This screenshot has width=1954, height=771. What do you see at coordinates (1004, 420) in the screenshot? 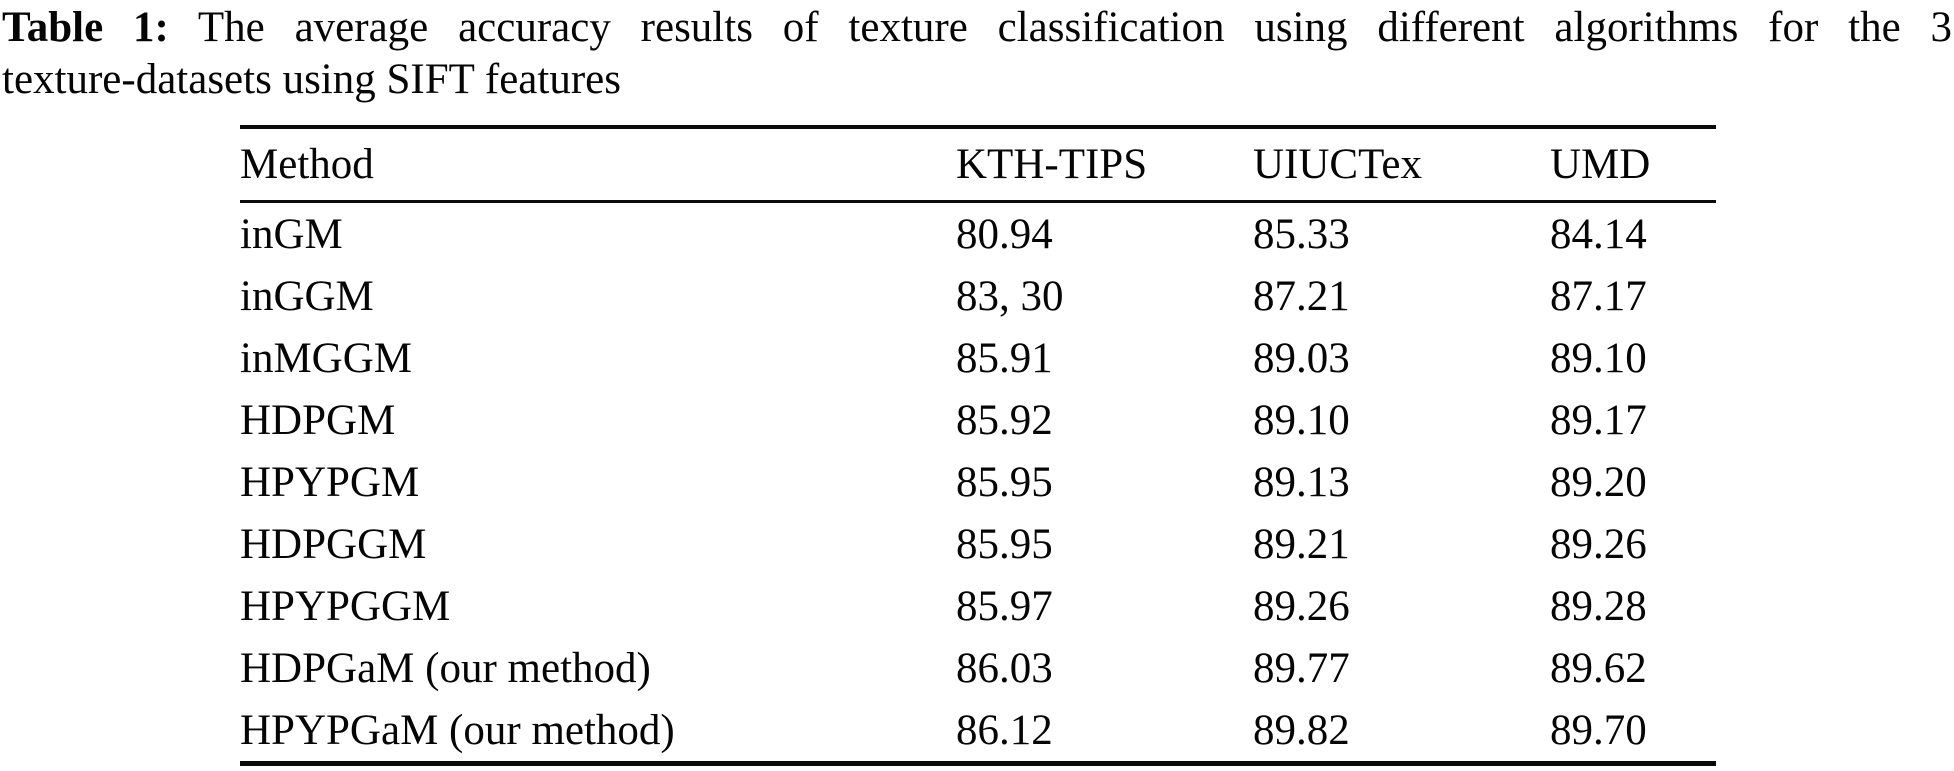
I see `cell-kth-tips: 85.92` at bounding box center [1004, 420].